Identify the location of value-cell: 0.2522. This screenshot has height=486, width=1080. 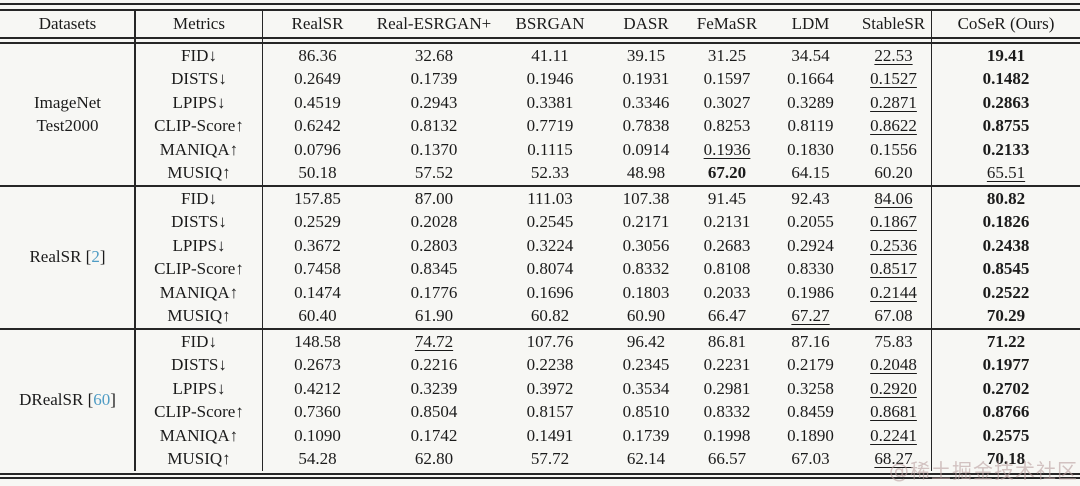
(1006, 292).